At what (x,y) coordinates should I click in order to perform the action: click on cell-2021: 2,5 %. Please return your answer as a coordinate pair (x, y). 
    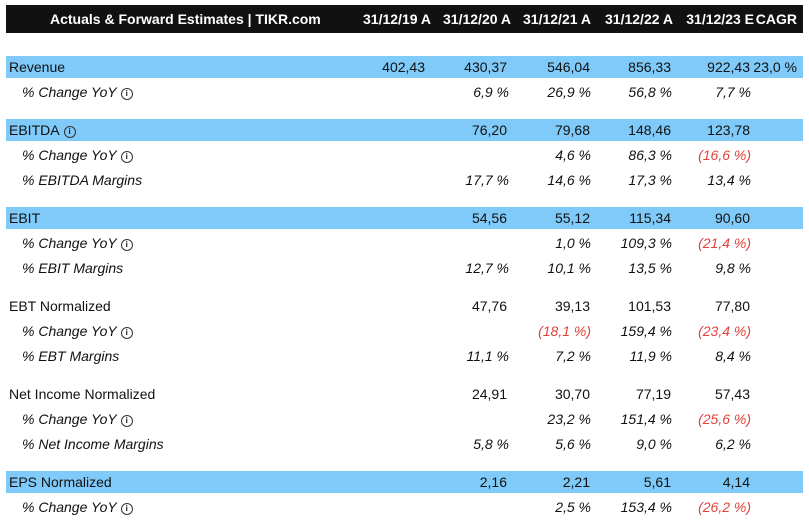
    Looking at the image, I should click on (573, 507).